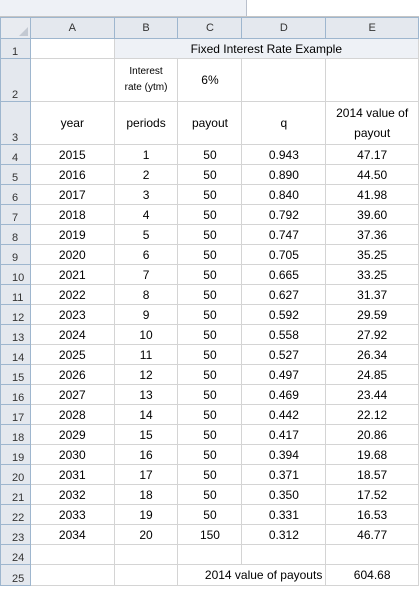 Image resolution: width=419 pixels, height=593 pixels. I want to click on cell-q: 0.312, so click(284, 534).